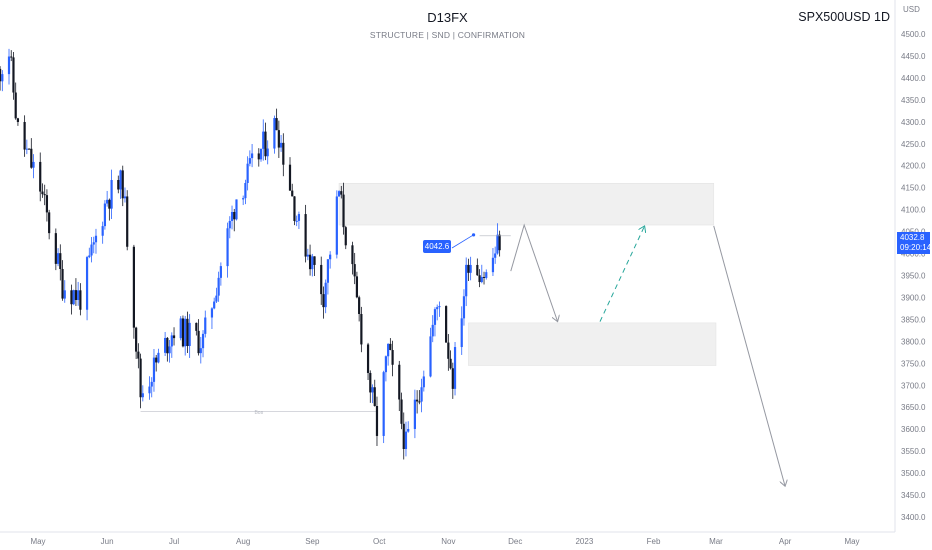  I want to click on price-tick-label: 3600.0, so click(913, 429).